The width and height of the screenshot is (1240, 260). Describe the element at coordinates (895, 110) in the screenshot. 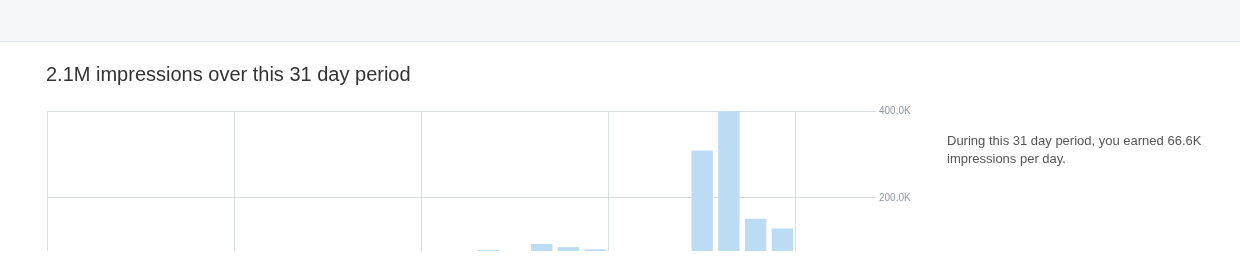

I see `y-tick-label: 400.0K` at that location.